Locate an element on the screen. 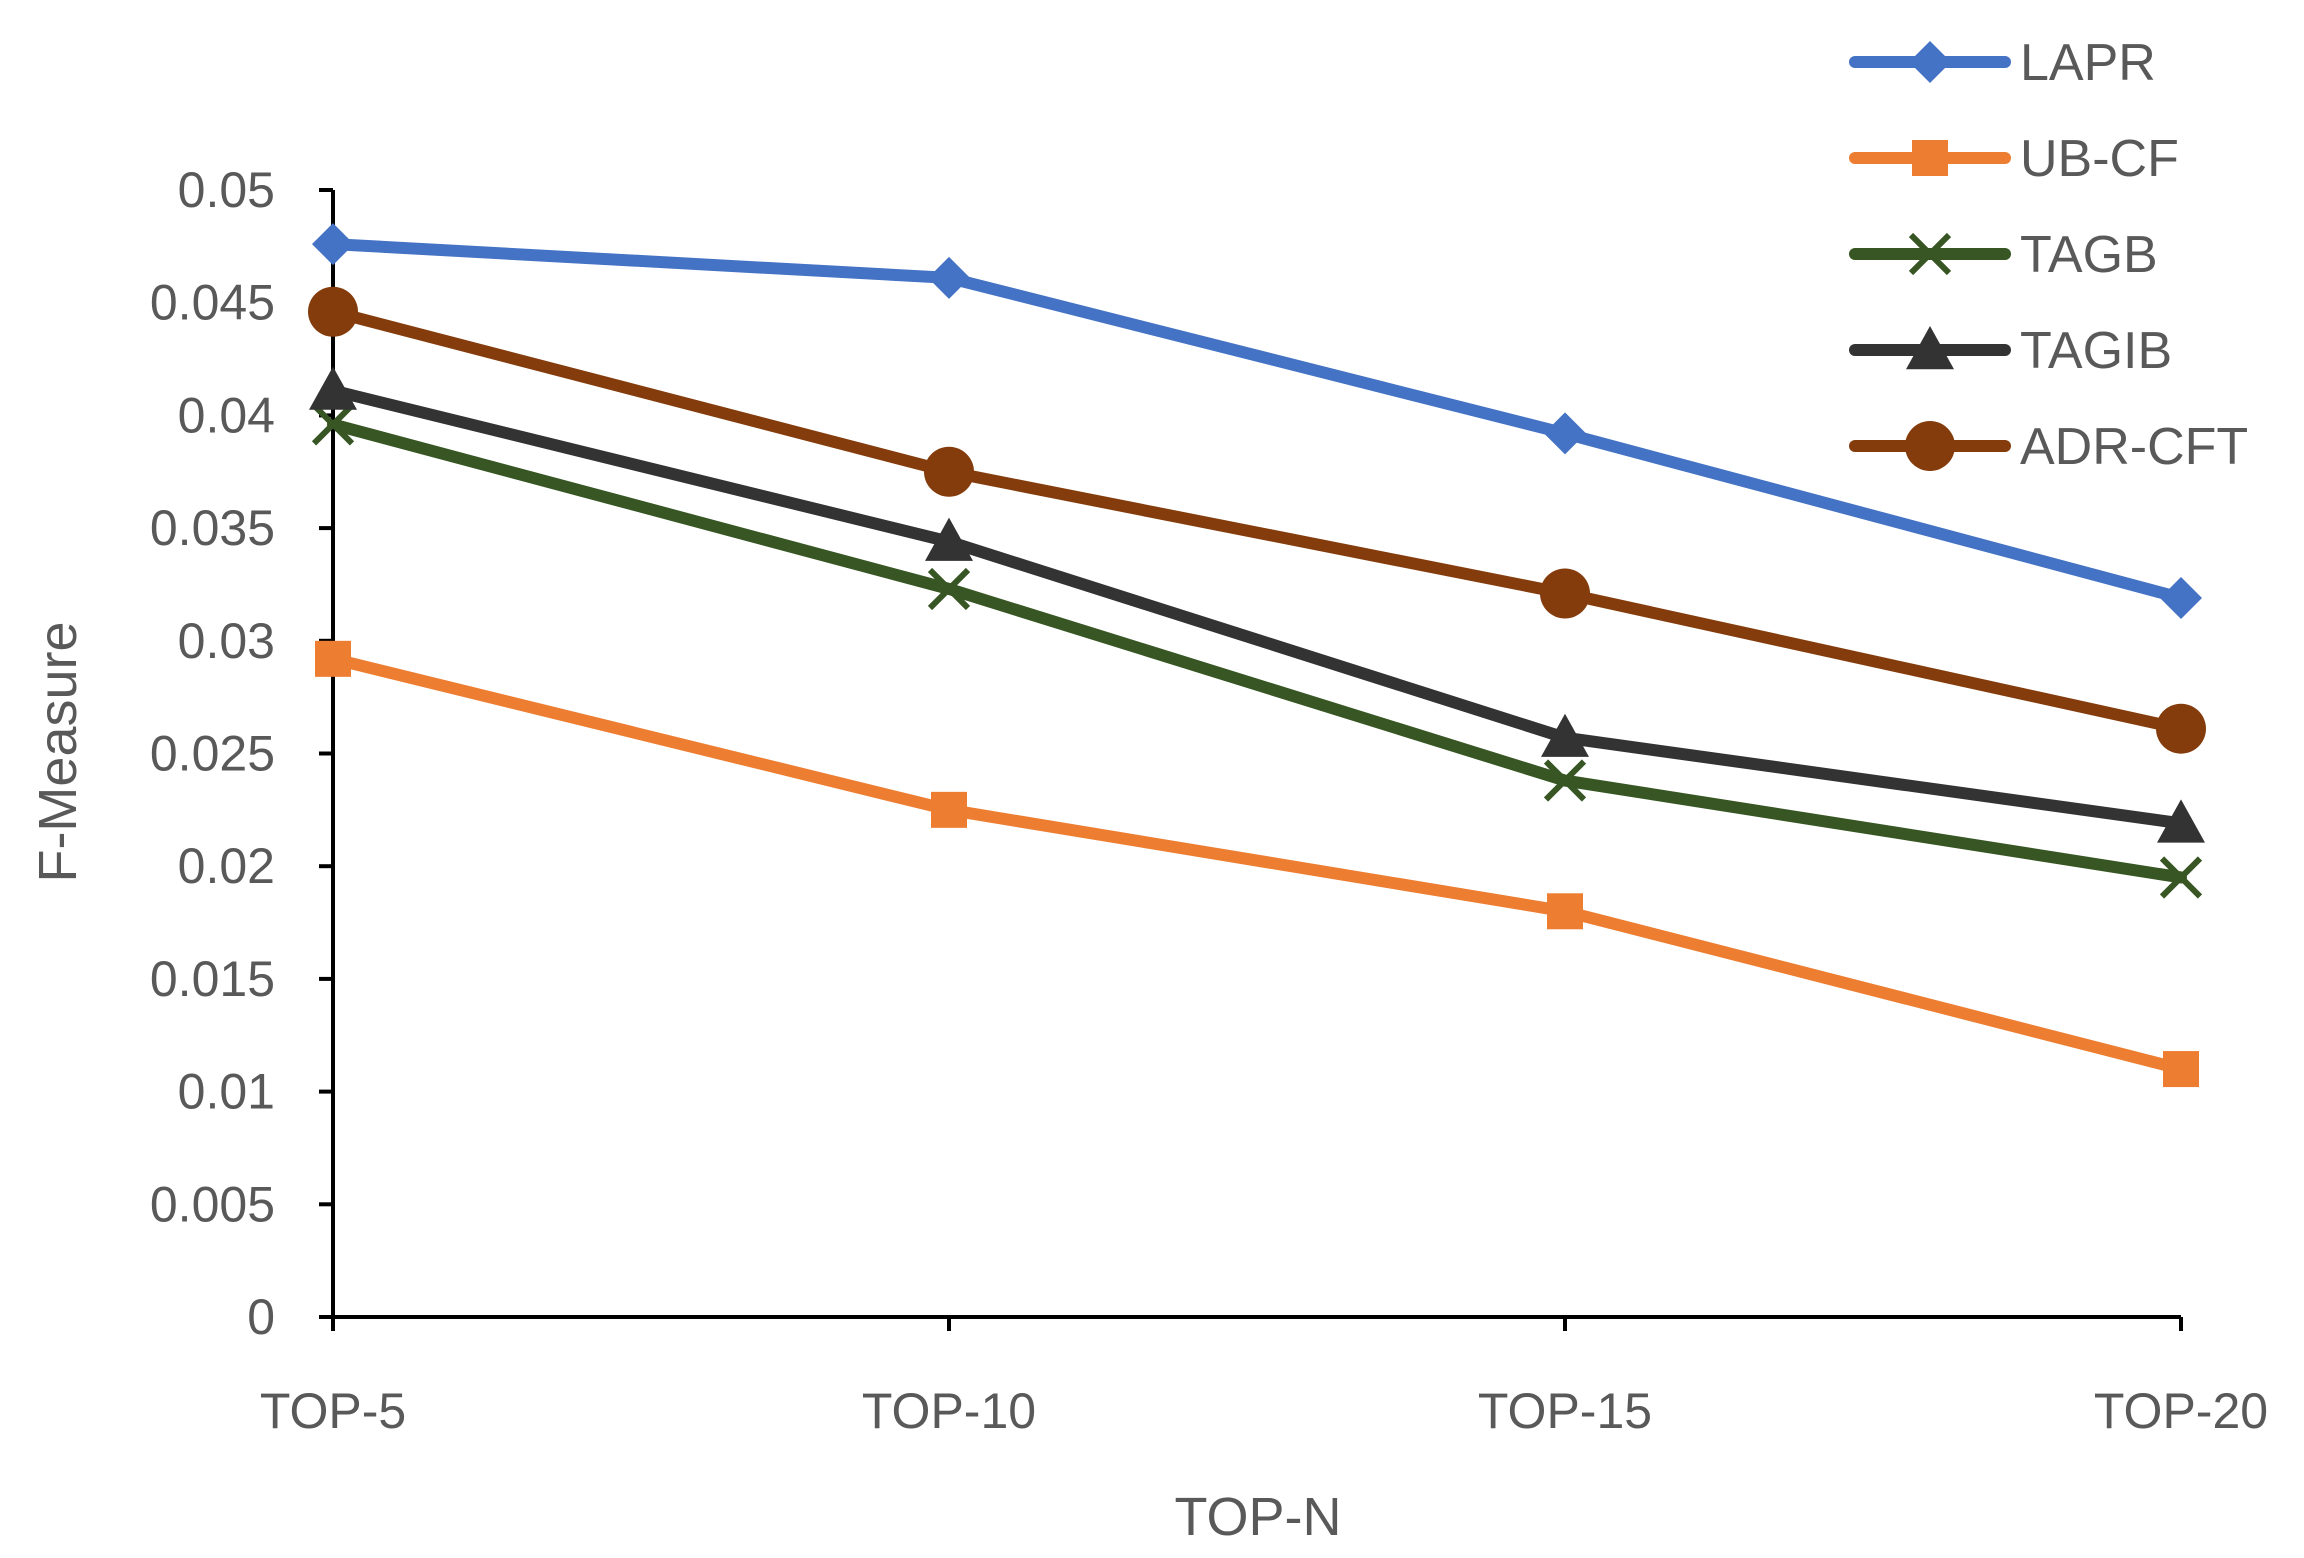 This screenshot has width=2304, height=1558. legend-item-ub-cf: UB-CF is located at coordinates (2014, 159).